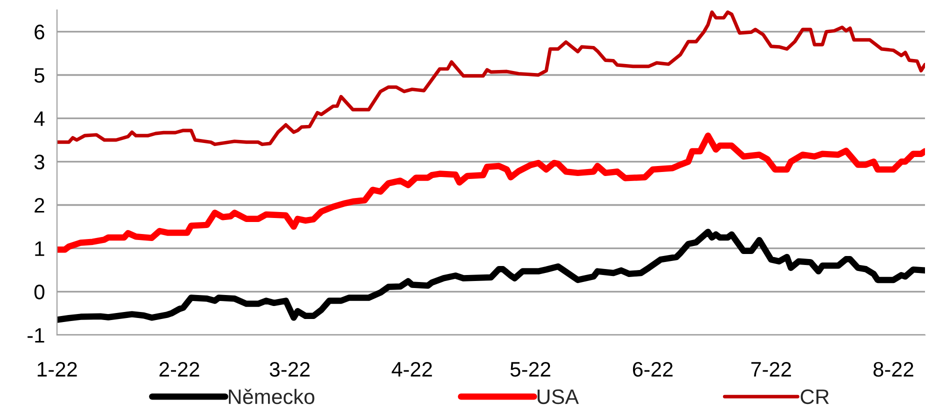 The width and height of the screenshot is (927, 407). What do you see at coordinates (412, 369) in the screenshot?
I see `x-tick-label: 4-22` at bounding box center [412, 369].